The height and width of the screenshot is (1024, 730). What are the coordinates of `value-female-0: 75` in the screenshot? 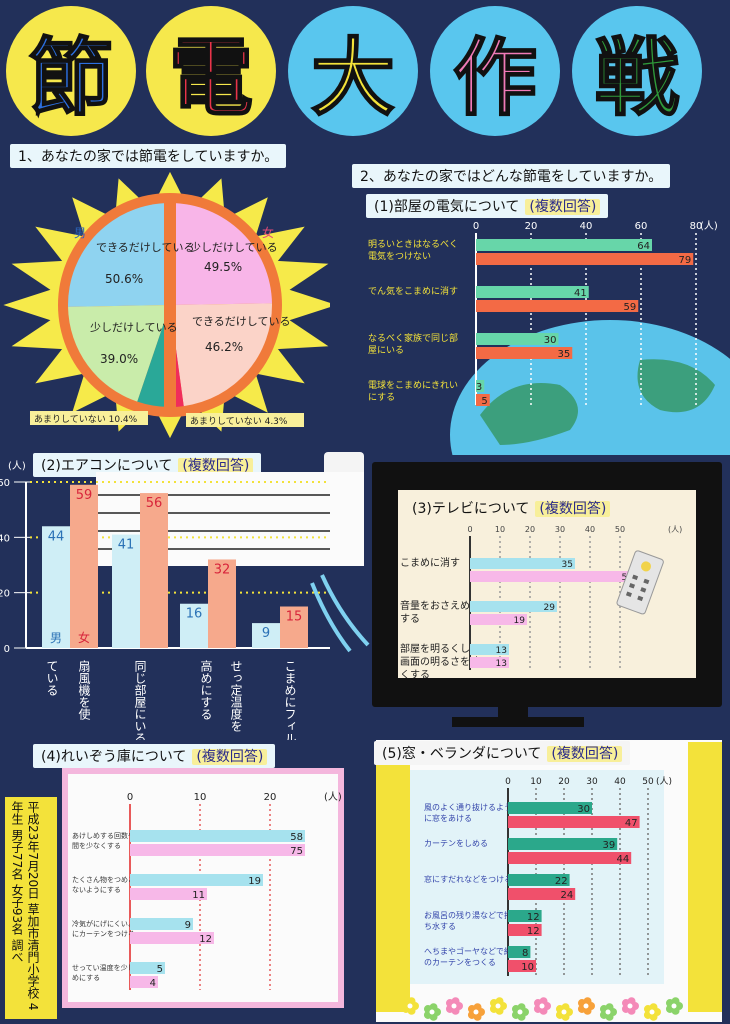 It's located at (296, 851).